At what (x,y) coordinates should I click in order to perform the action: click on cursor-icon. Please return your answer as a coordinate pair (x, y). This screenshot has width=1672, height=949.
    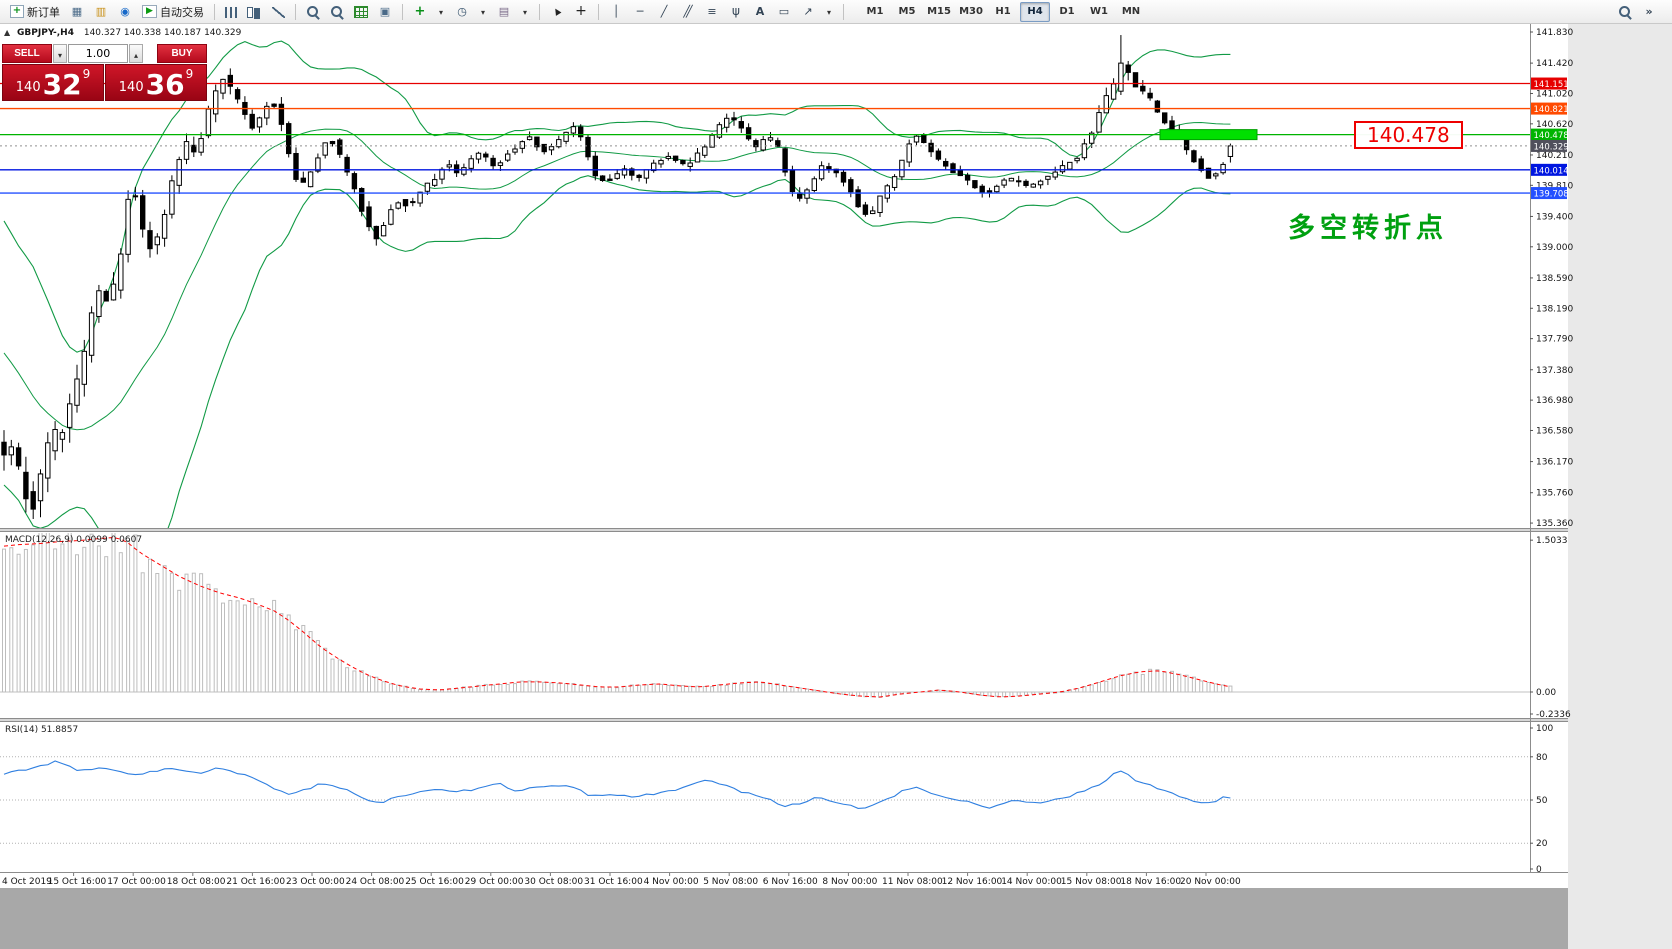
    Looking at the image, I should click on (557, 11).